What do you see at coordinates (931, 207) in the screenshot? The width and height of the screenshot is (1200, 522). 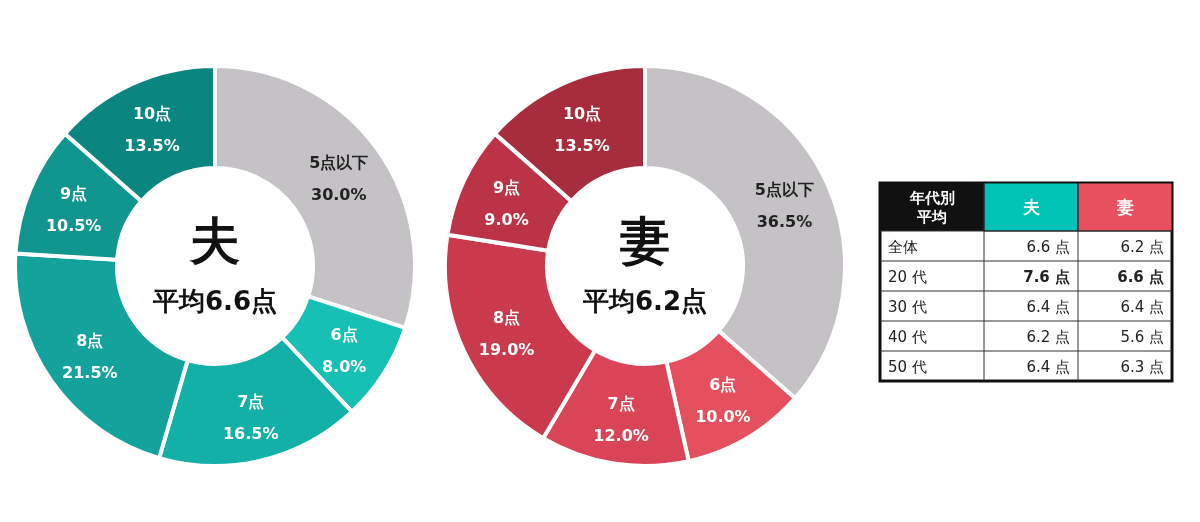 I see `chart-title: 年代別平均` at bounding box center [931, 207].